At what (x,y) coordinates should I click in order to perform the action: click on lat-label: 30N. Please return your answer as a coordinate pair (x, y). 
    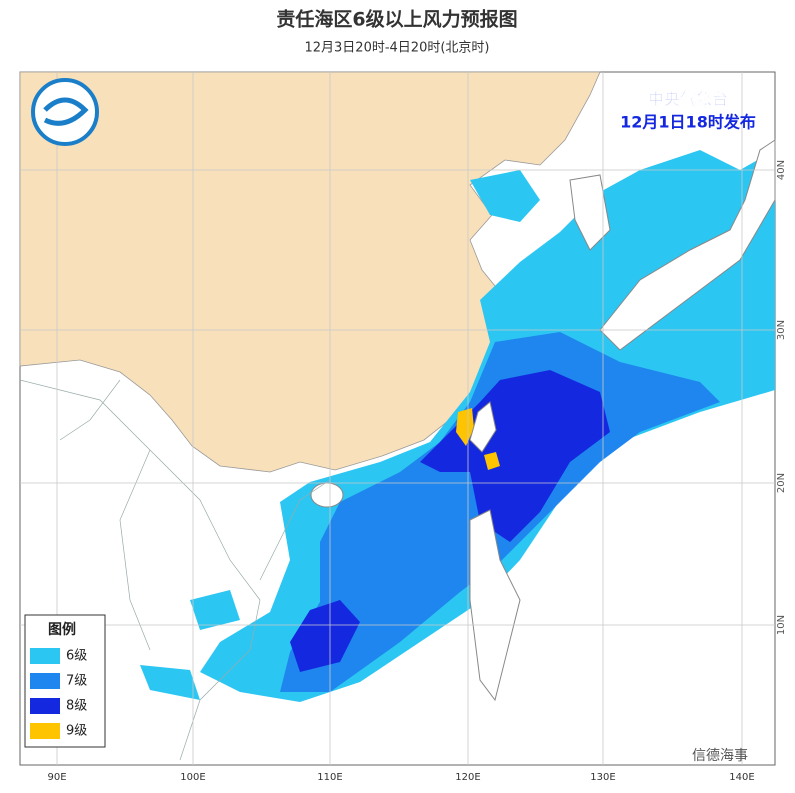
    Looking at the image, I should click on (781, 330).